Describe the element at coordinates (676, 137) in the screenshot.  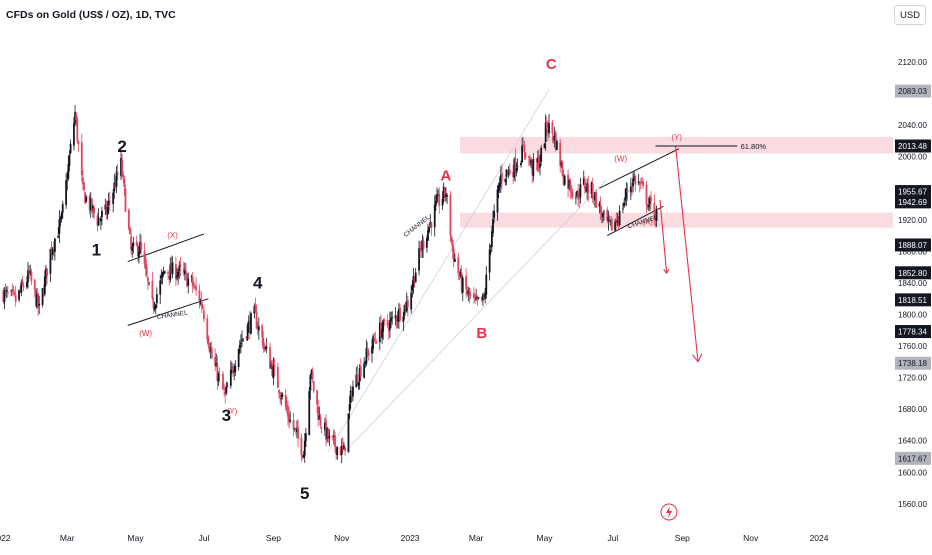
I see `wave-label: (Y)` at that location.